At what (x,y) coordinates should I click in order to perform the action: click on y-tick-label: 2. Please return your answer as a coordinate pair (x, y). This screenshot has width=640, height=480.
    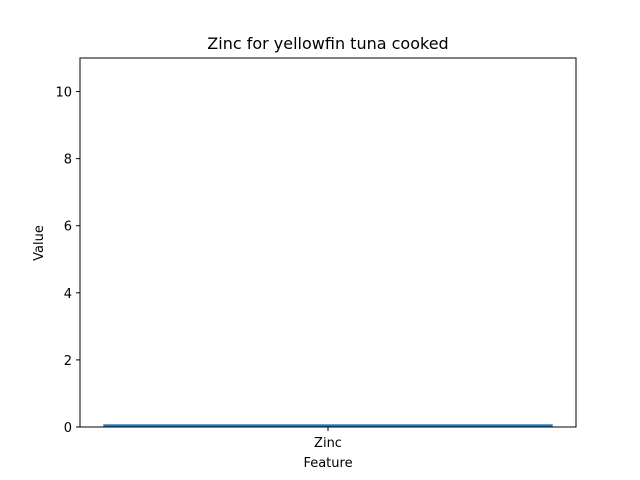
    Looking at the image, I should click on (68, 361).